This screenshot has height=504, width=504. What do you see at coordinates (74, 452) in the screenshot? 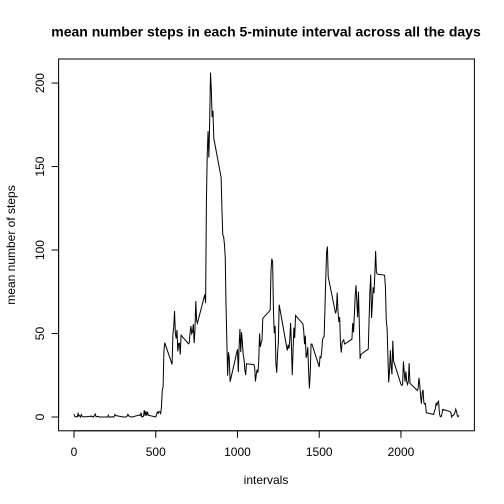
I see `x-tick-label: 0` at bounding box center [74, 452].